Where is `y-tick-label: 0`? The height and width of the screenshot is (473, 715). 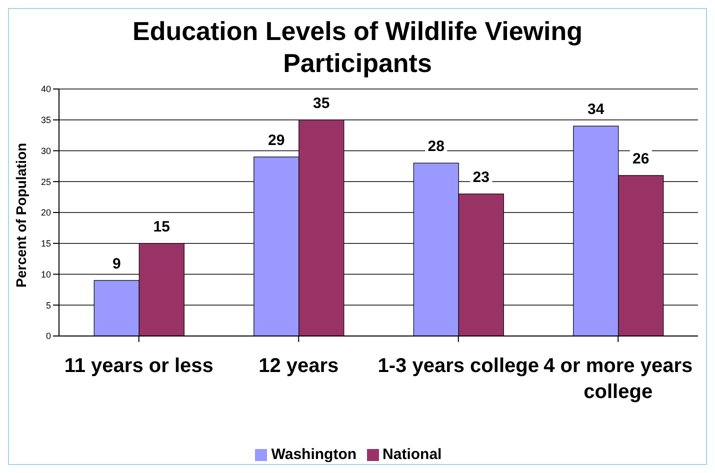
y-tick-label: 0 is located at coordinates (48, 336).